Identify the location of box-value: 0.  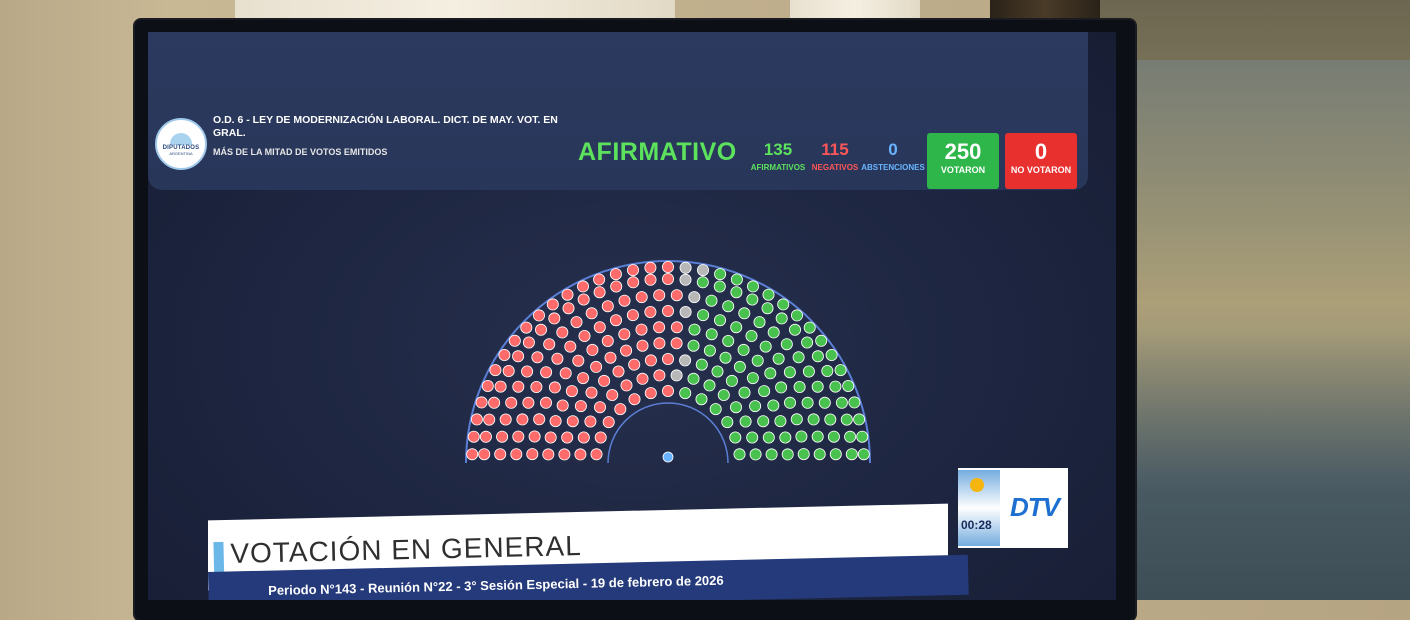
(1041, 151).